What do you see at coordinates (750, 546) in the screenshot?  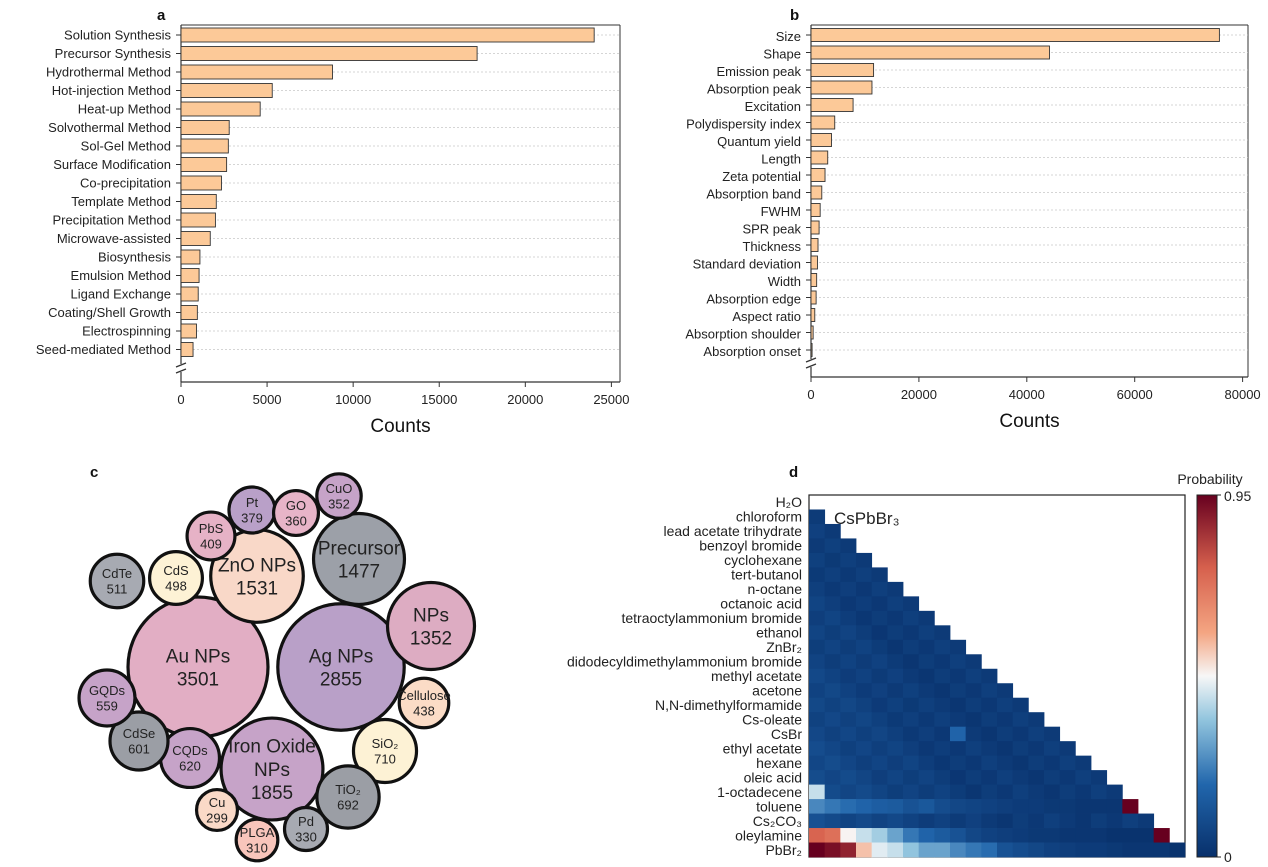 I see `heatmap-row-label: benzoyl bromide` at bounding box center [750, 546].